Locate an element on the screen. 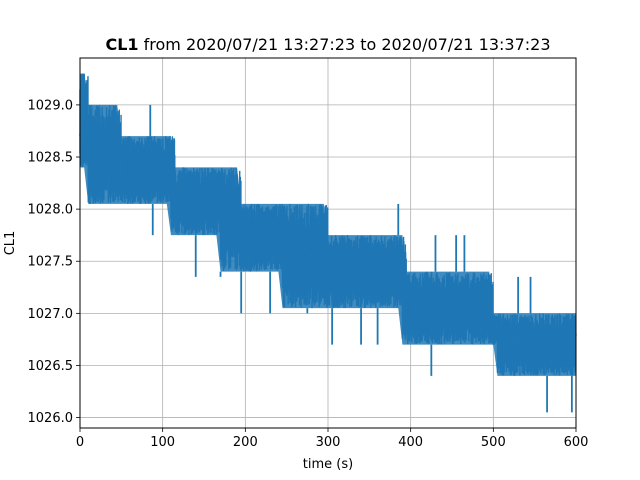 The width and height of the screenshot is (640, 480). y-tick-label: 1028.0 is located at coordinates (51, 210).